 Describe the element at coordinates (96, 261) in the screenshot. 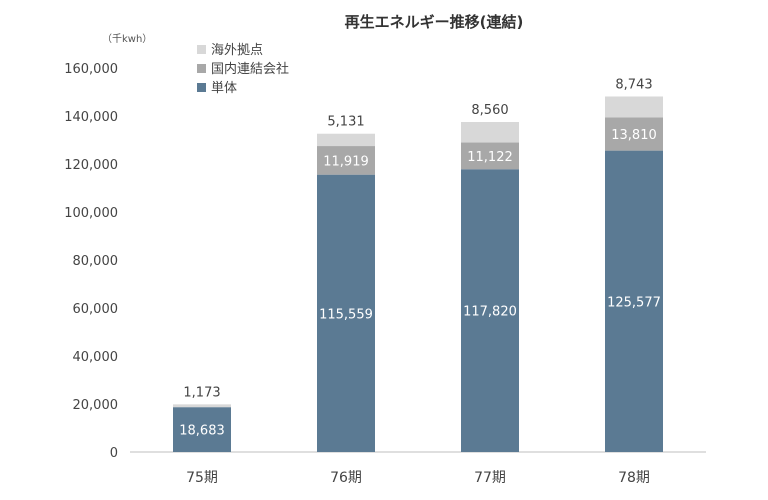

I see `y-tick-label: 80,000` at that location.